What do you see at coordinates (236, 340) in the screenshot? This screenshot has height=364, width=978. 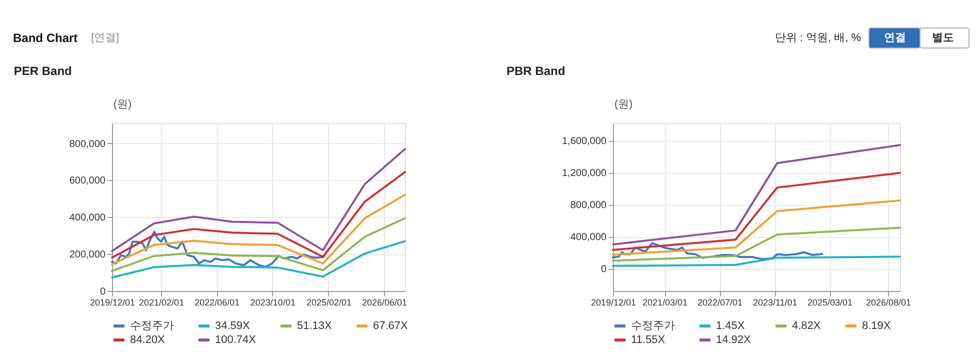 I see `legend-label: 100.74X` at bounding box center [236, 340].